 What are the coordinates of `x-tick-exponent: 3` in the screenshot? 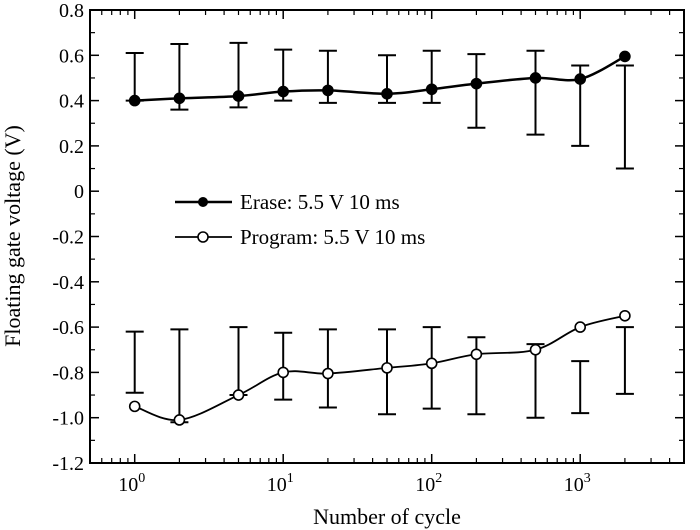 It's located at (587, 478).